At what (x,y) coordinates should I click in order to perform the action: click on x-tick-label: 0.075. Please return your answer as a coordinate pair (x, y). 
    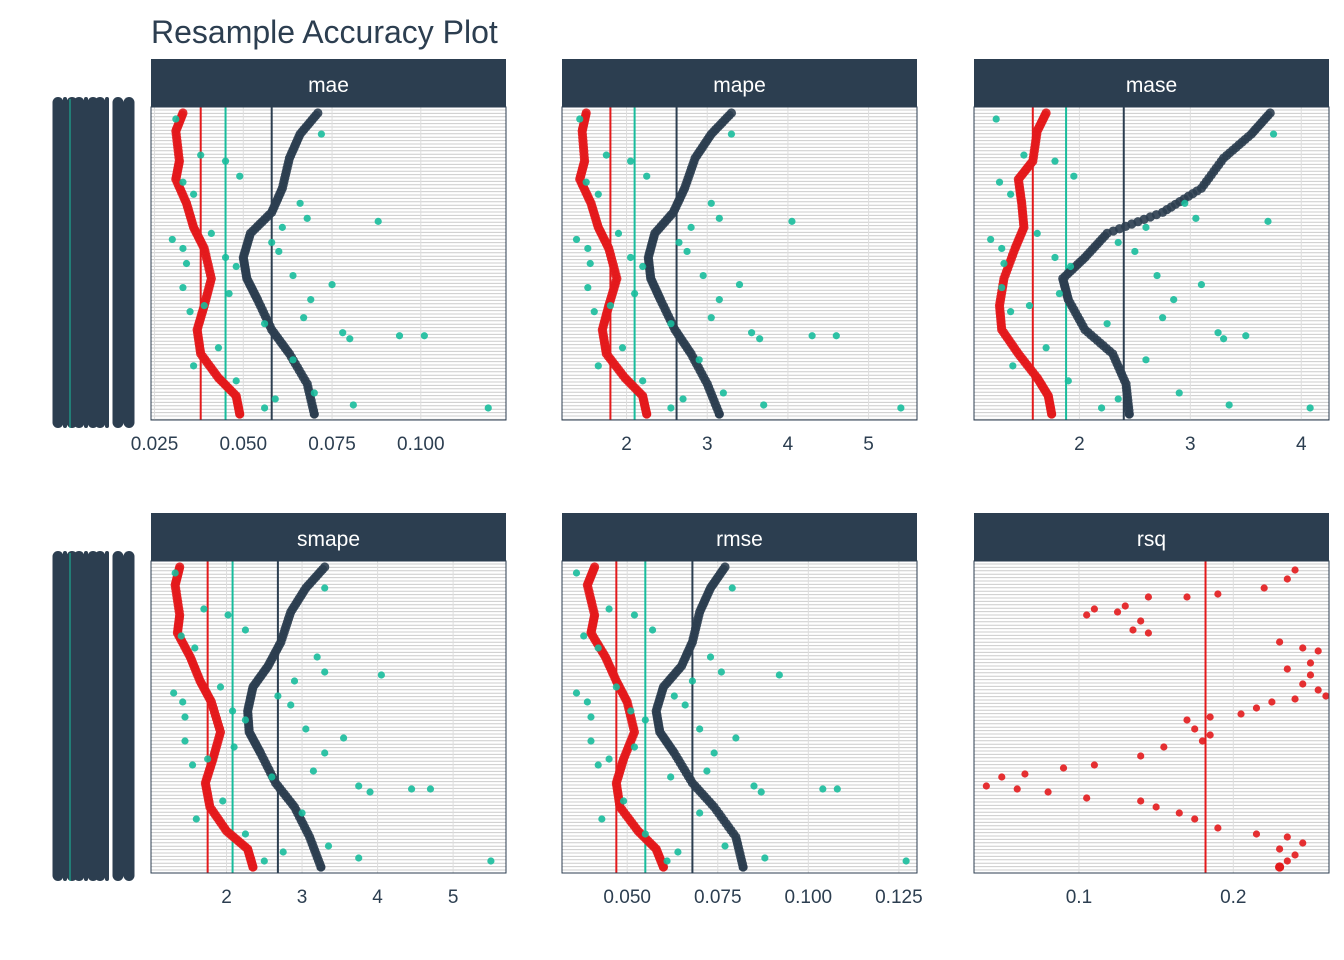
    Looking at the image, I should click on (332, 444).